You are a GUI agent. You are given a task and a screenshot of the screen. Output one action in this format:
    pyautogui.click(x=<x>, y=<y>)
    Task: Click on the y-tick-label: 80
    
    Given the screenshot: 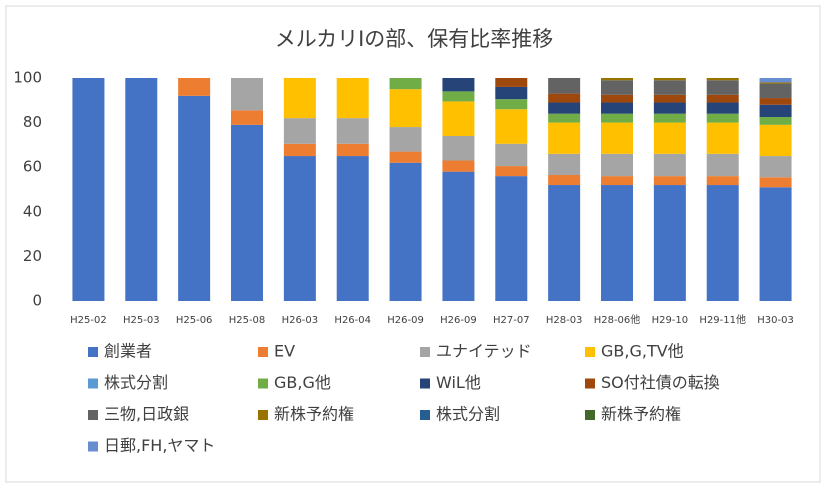 What is the action you would take?
    pyautogui.click(x=32, y=122)
    